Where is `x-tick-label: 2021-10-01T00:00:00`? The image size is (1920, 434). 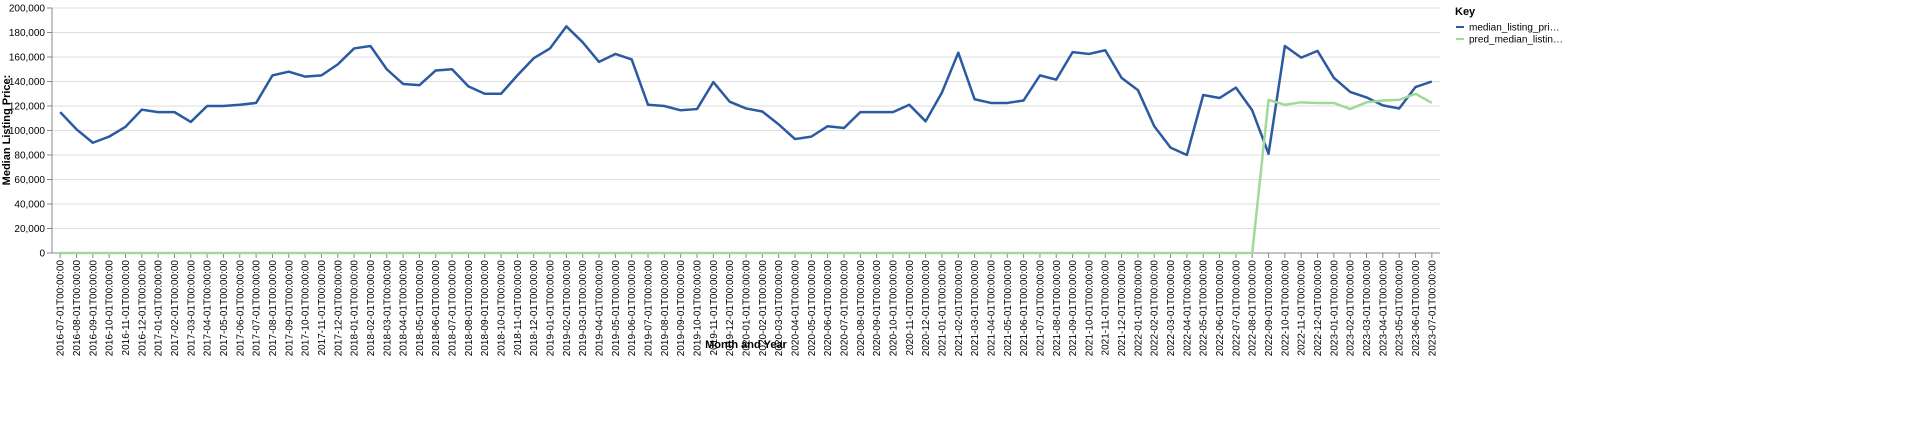 x-tick-label: 2021-10-01T00:00:00 is located at coordinates (1089, 308).